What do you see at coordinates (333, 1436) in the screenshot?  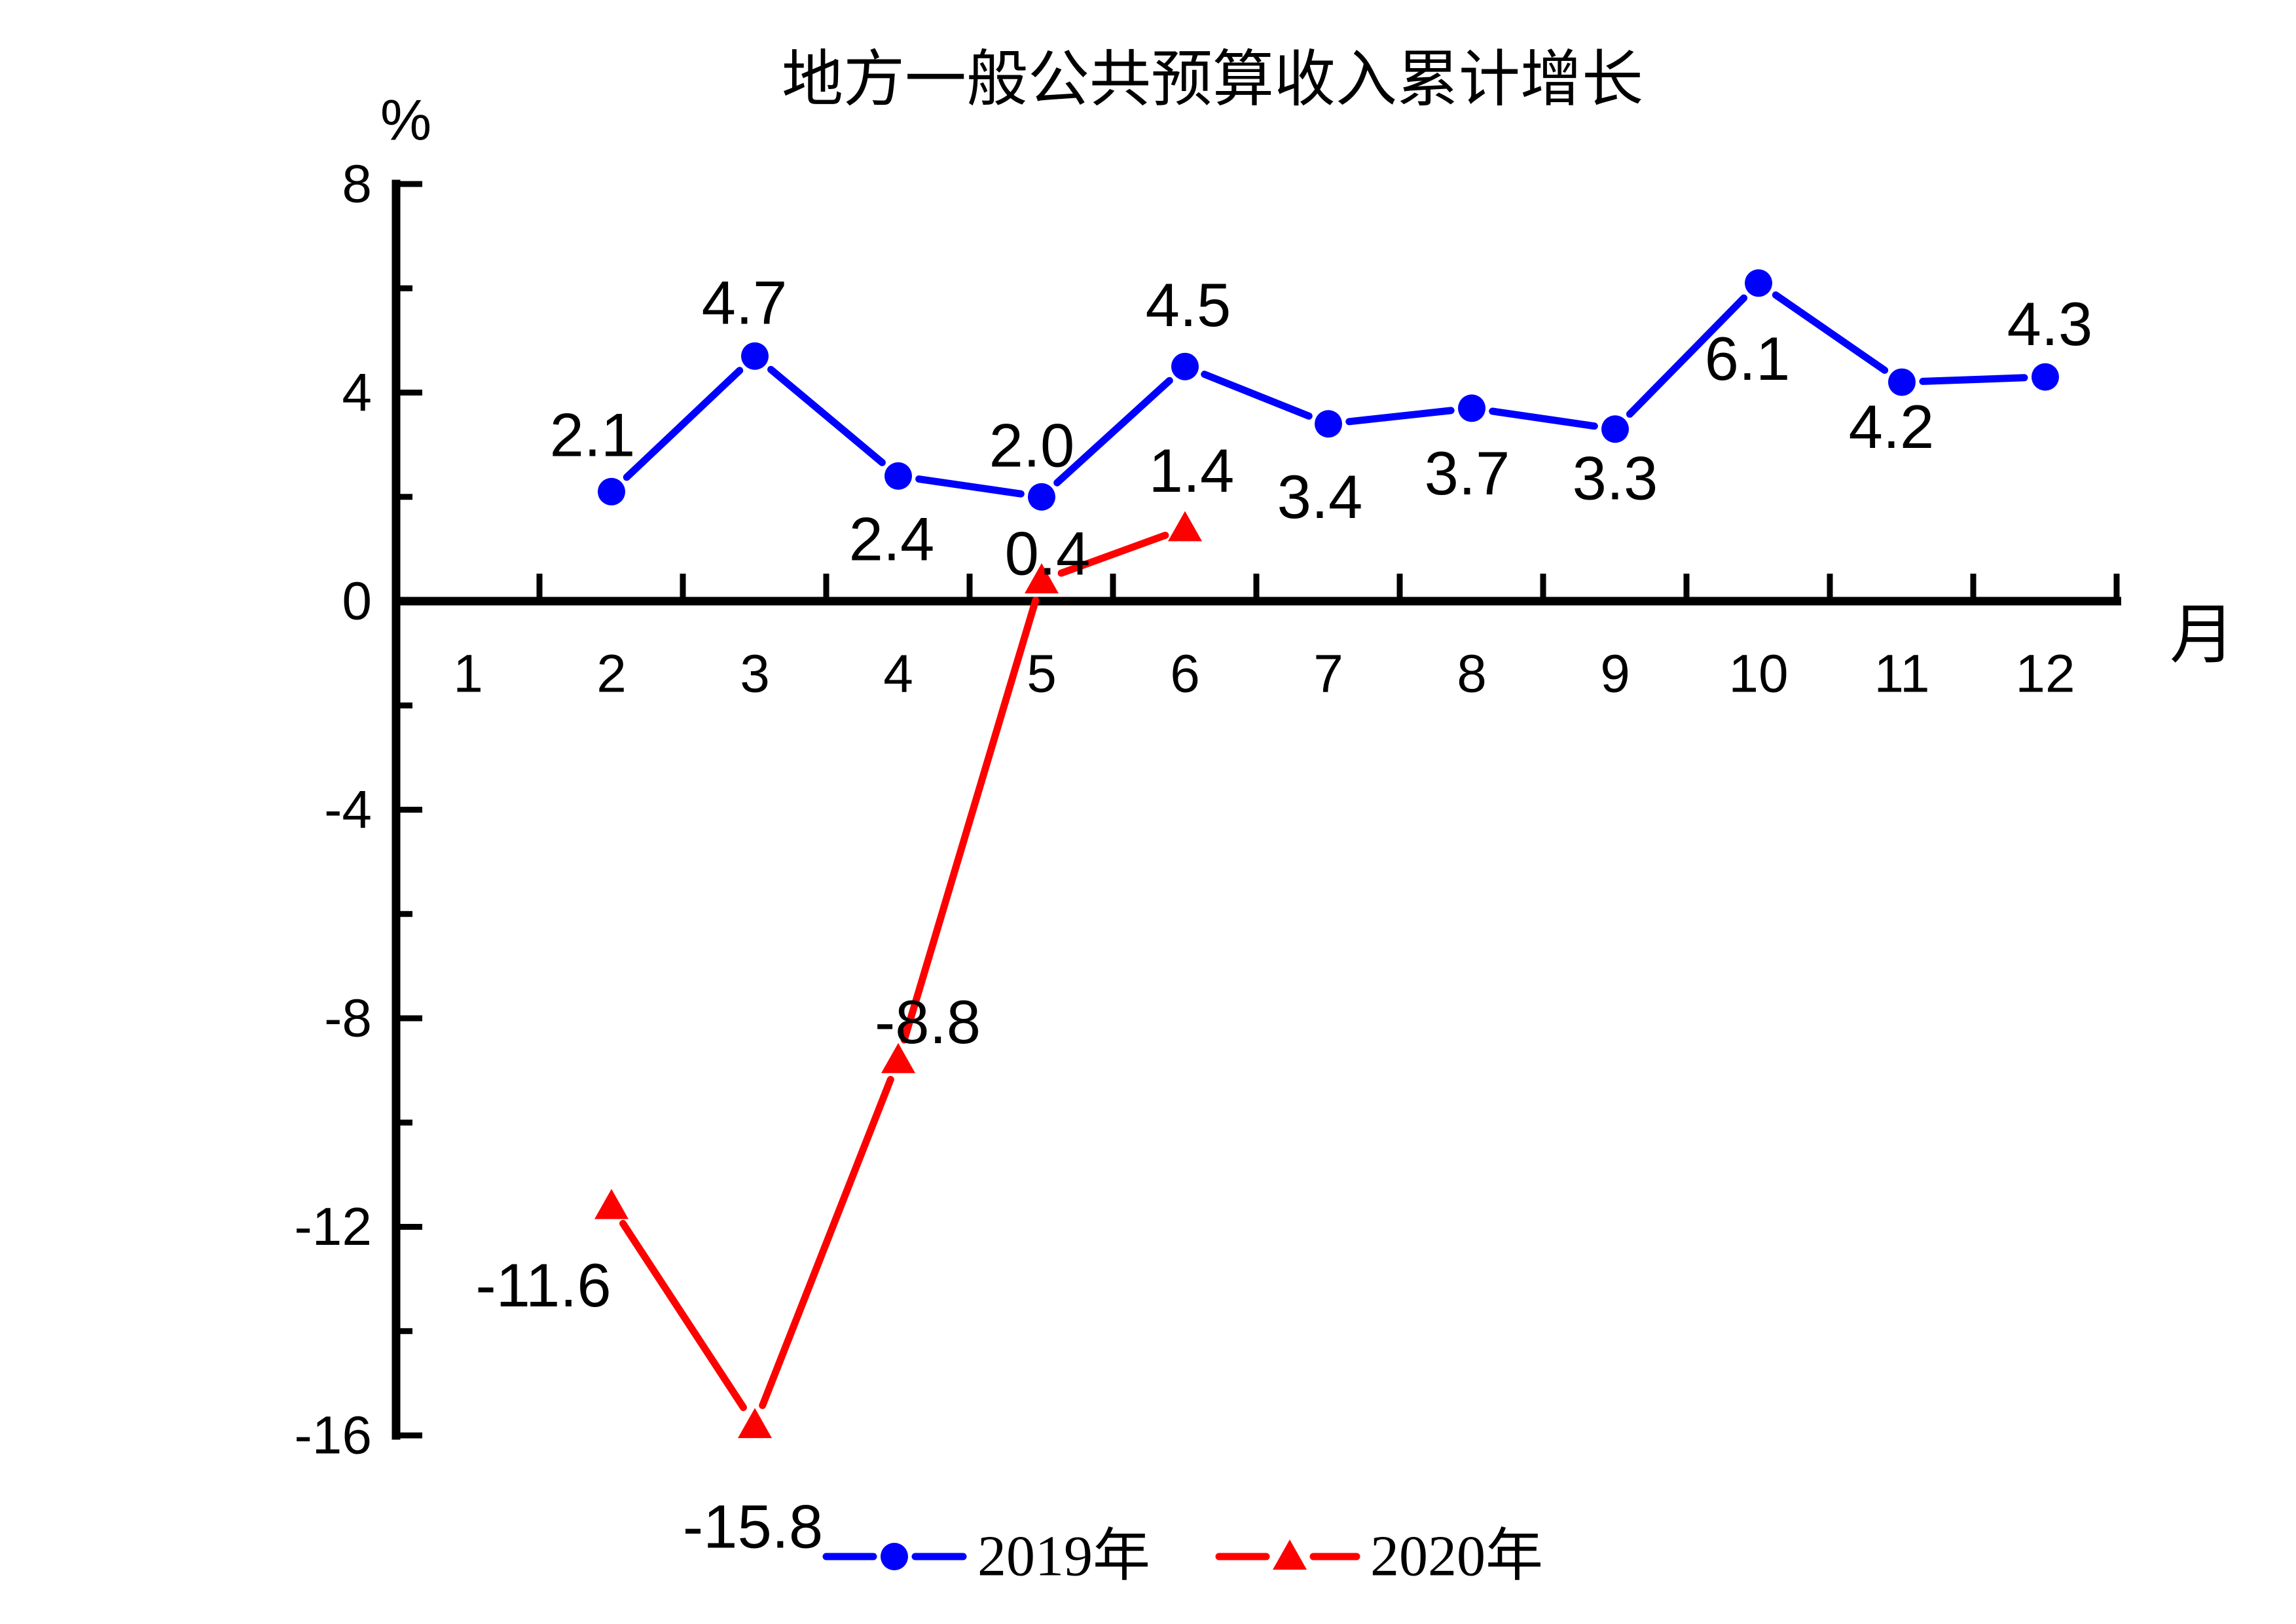 I see `y-axis-tick-label: -16` at bounding box center [333, 1436].